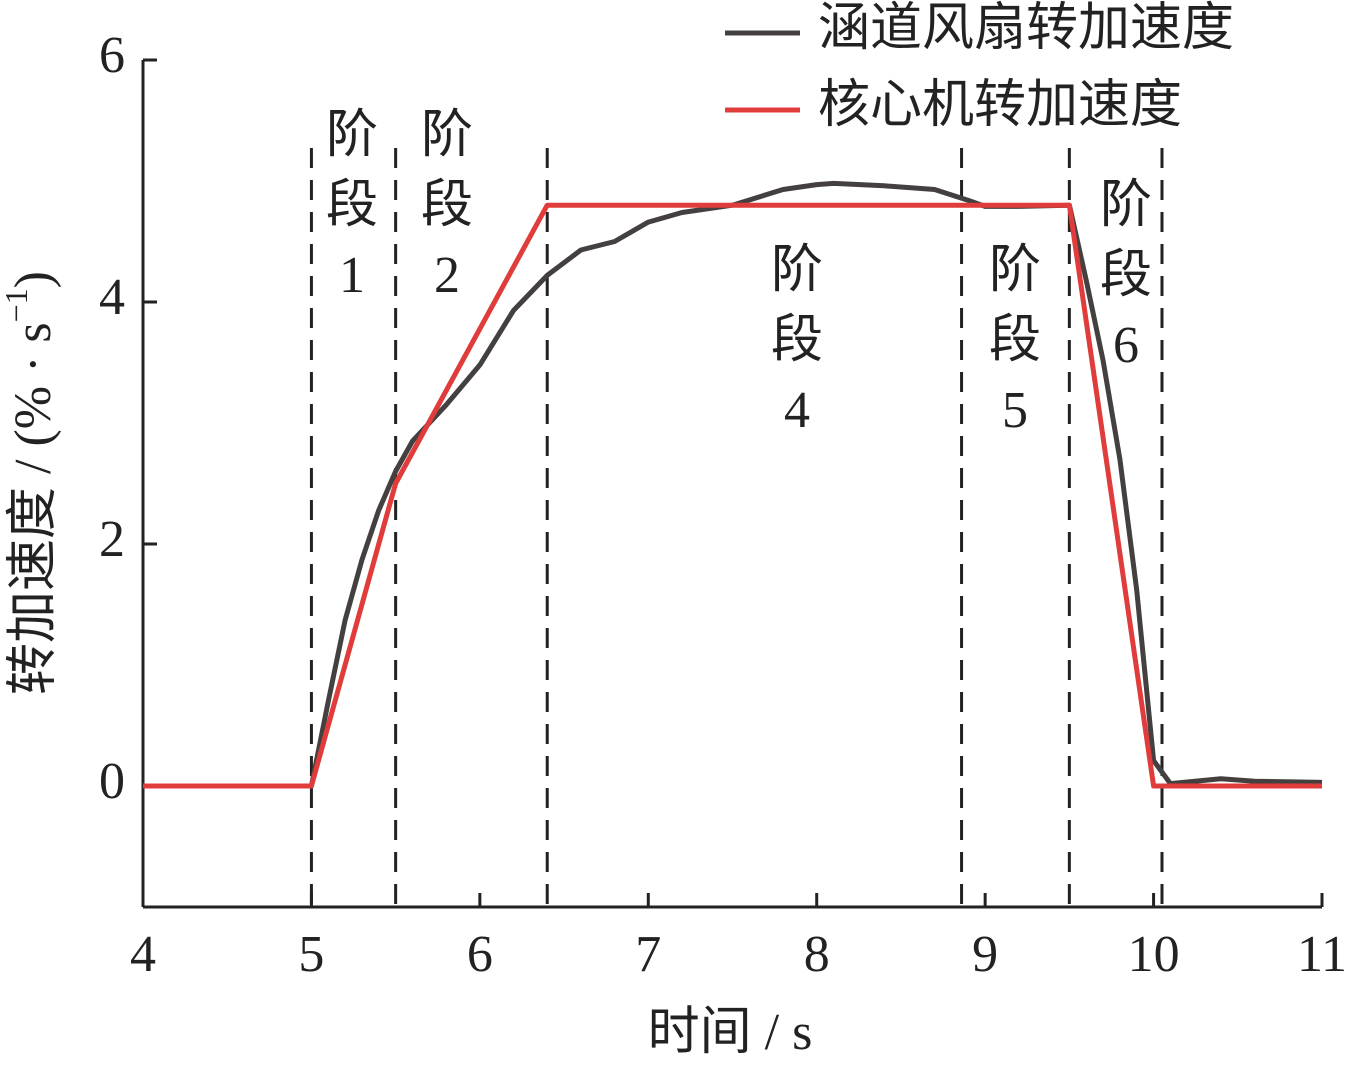 Image resolution: width=1357 pixels, height=1066 pixels. I want to click on x-tick-label: 8, so click(817, 954).